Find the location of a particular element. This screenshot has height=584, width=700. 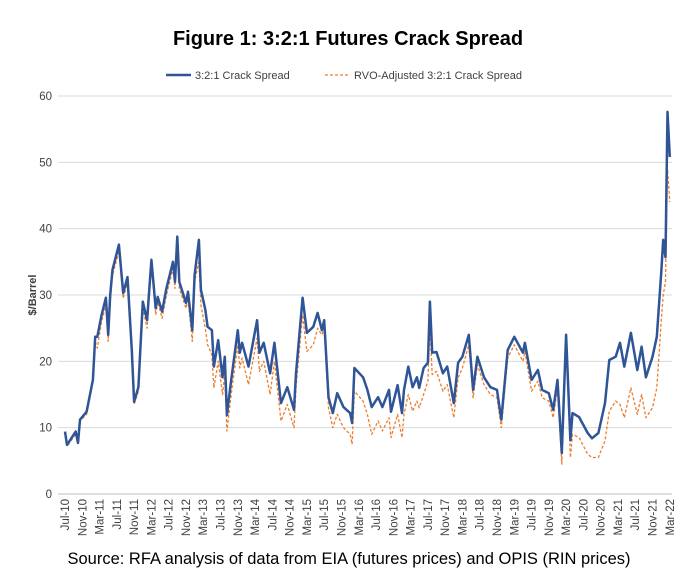

x-tick-label: Nov-18 is located at coordinates (498, 517).